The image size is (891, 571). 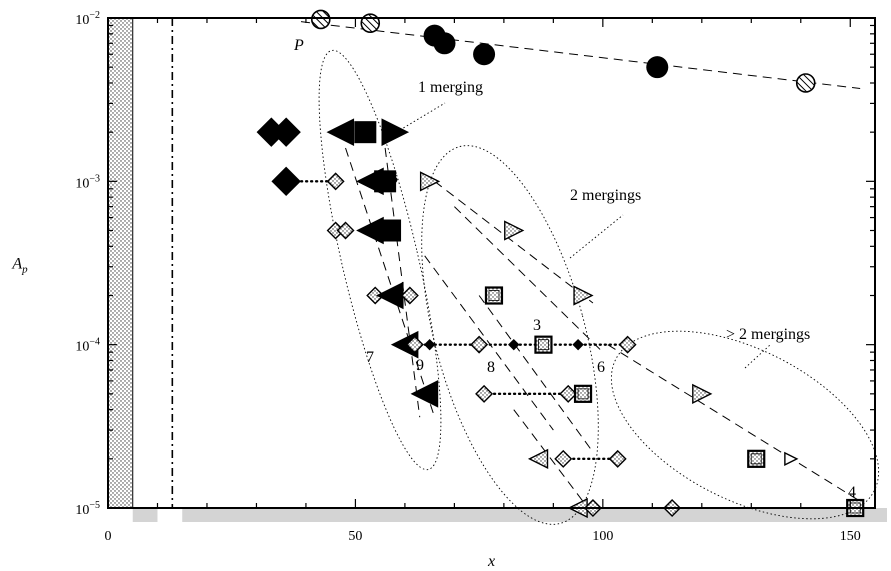 What do you see at coordinates (791, 458) in the screenshot?
I see `point-triangle-right-open` at bounding box center [791, 458].